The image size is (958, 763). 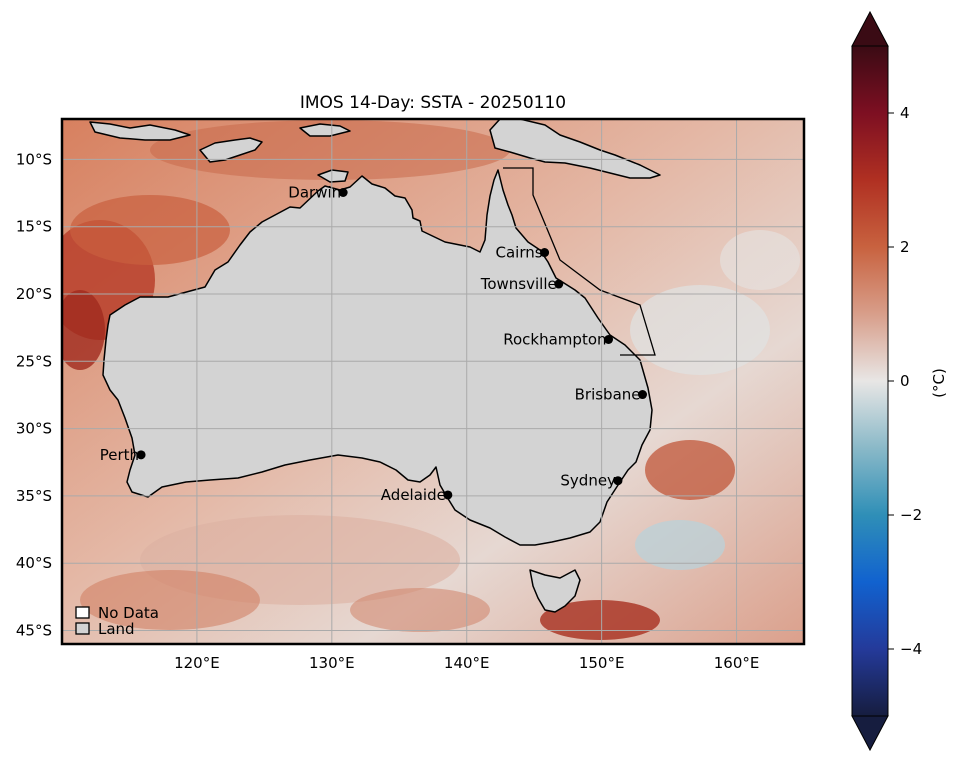 I want to click on colorbar-gradient, so click(x=870, y=381).